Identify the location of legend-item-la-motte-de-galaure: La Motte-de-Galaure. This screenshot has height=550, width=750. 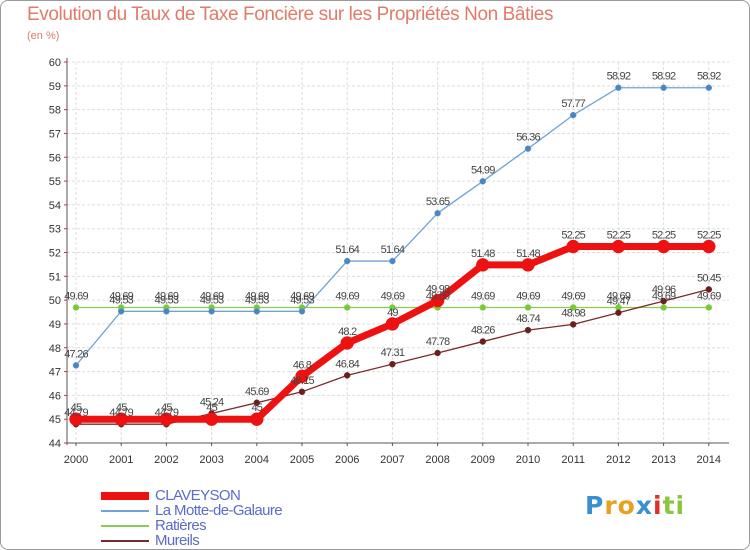
(231, 510).